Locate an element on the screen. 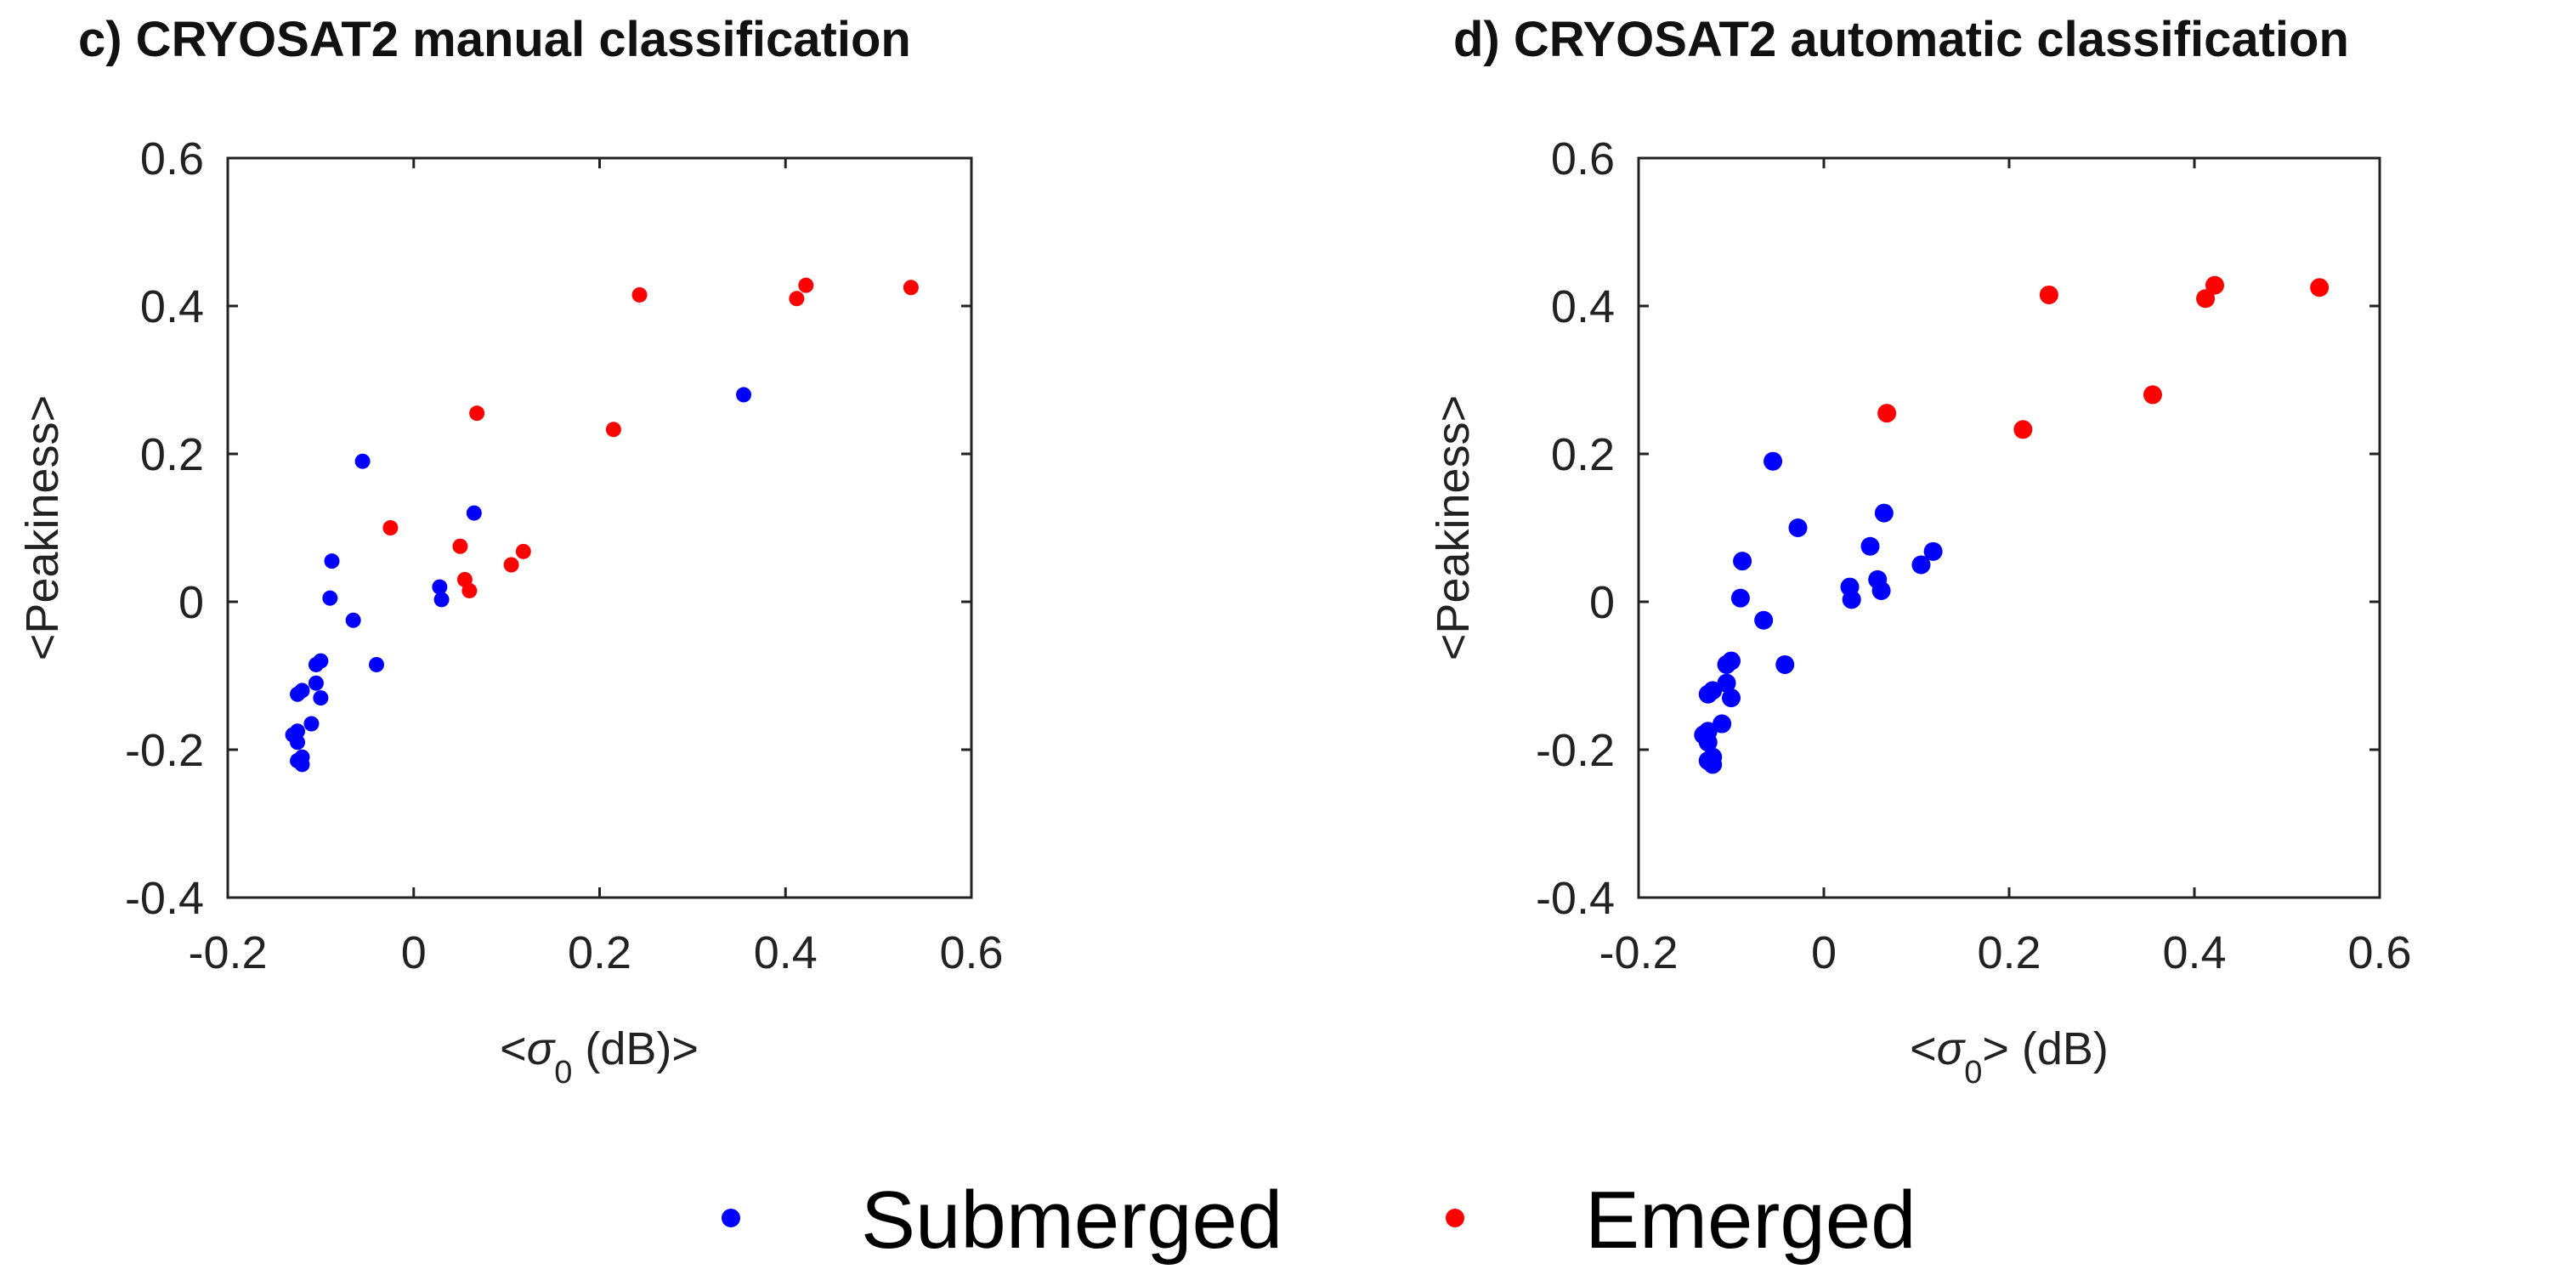  panel-d-x-tick-label: 0 is located at coordinates (1824, 952).